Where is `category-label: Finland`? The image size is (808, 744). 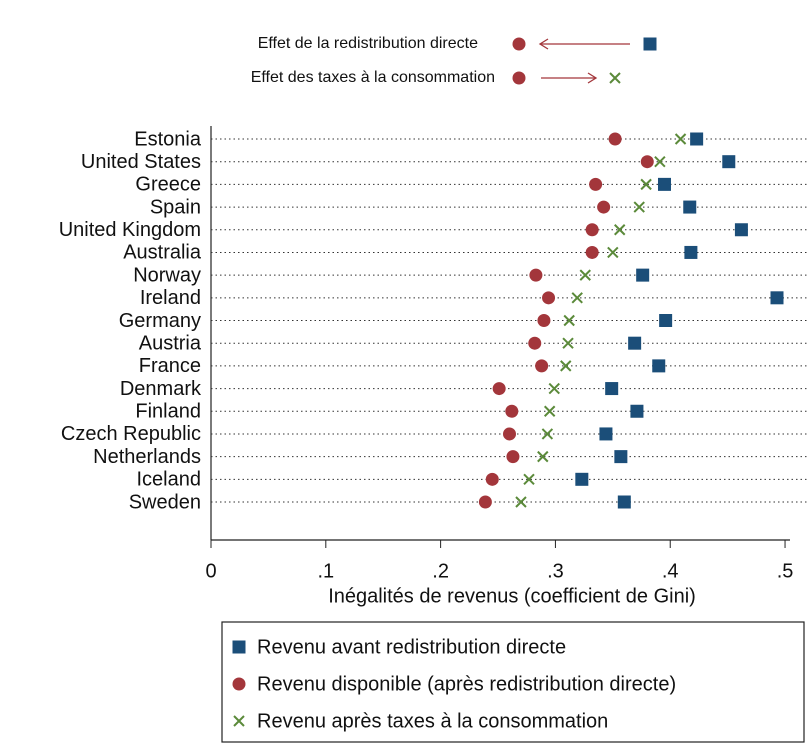 category-label: Finland is located at coordinates (168, 412).